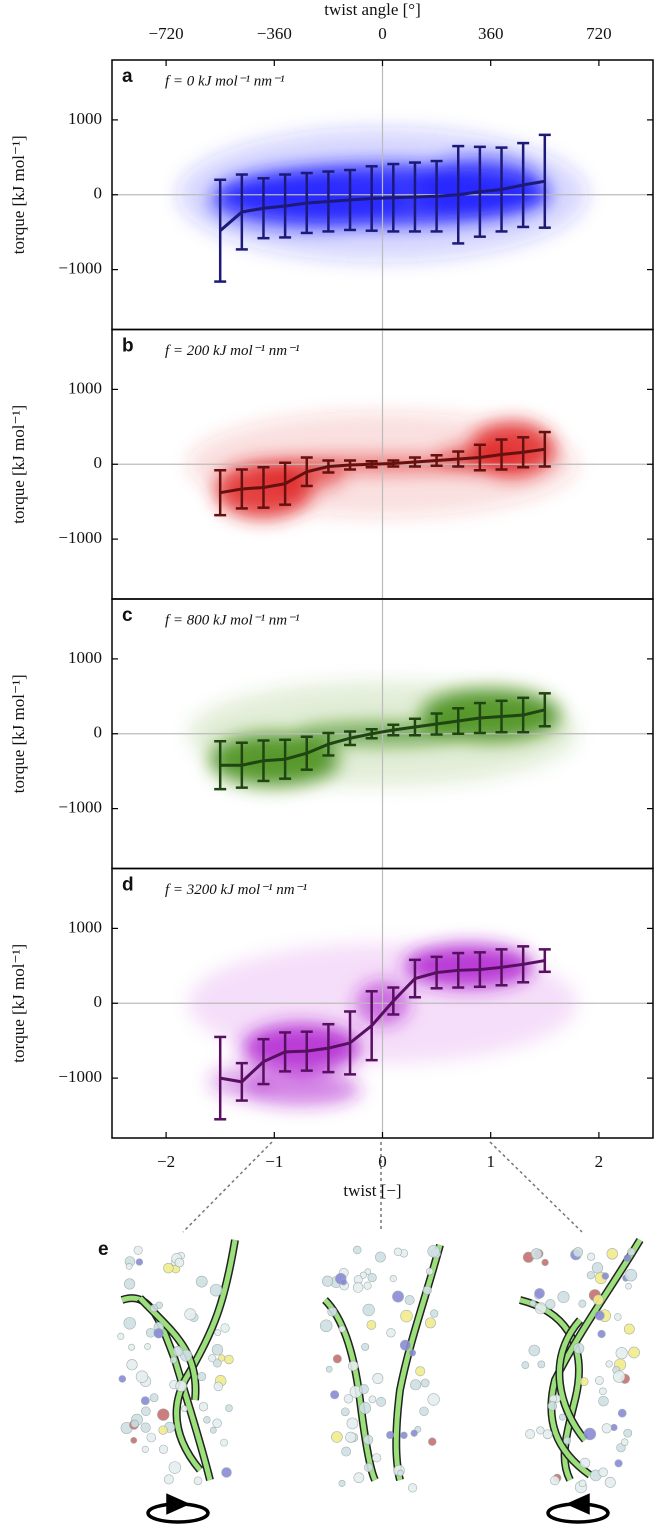  I want to click on x2-axis-label: twist angle [°], so click(372, 9).